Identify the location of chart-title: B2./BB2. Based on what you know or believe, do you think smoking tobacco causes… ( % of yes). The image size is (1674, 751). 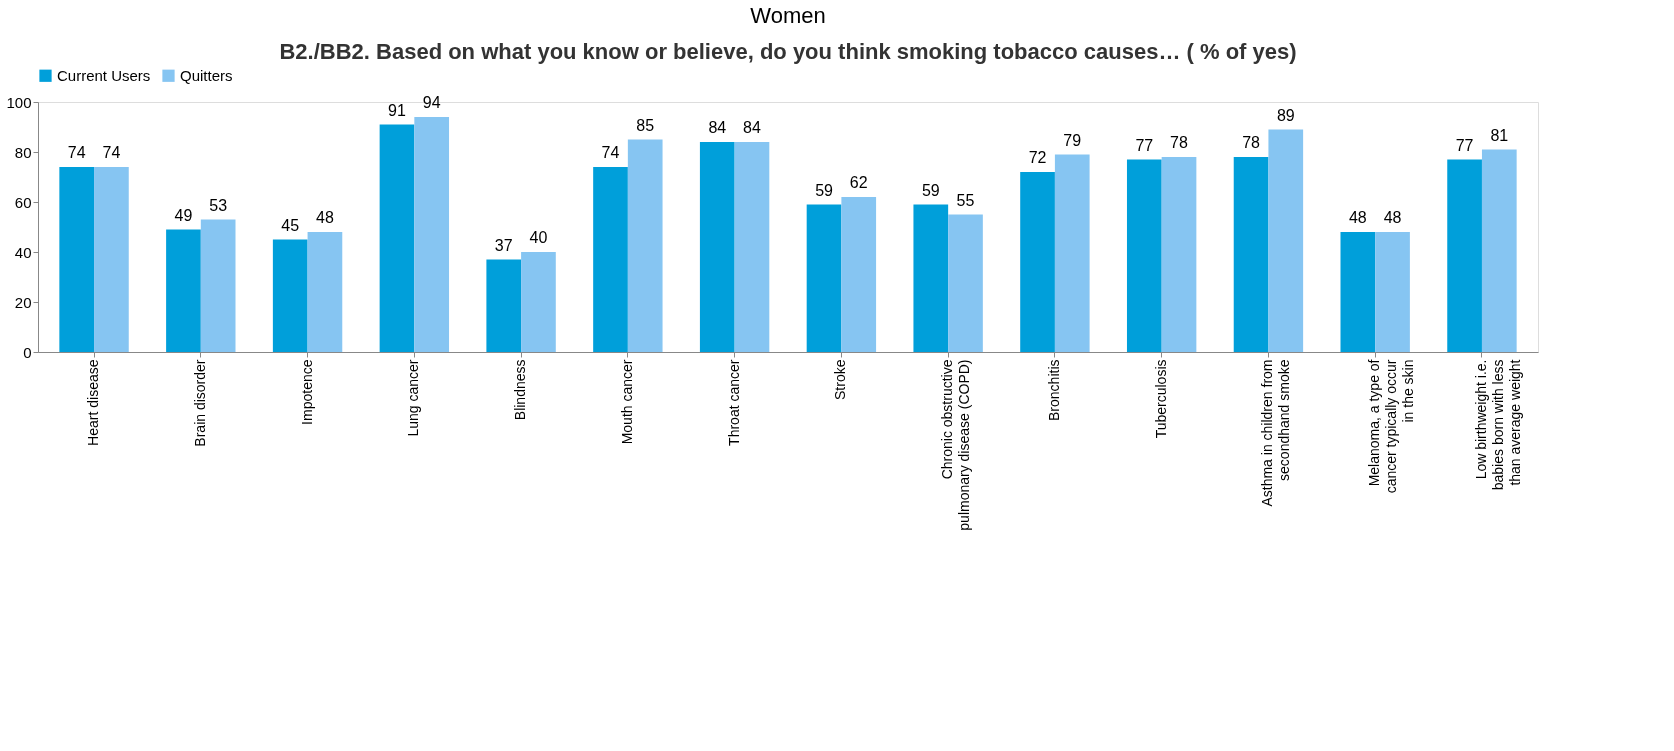
(788, 51).